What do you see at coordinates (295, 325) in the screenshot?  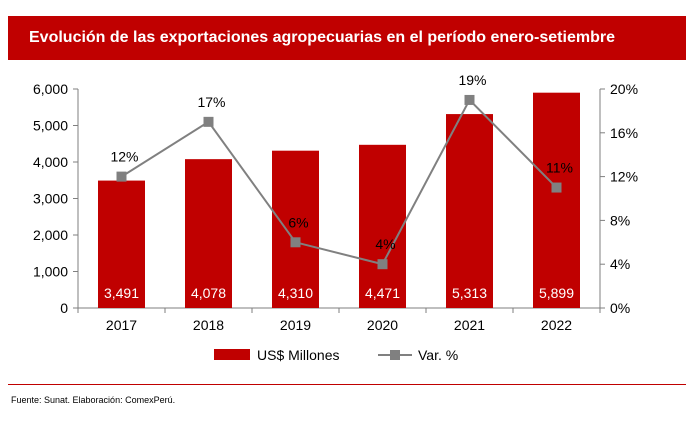 I see `x-tick-label: 2019` at bounding box center [295, 325].